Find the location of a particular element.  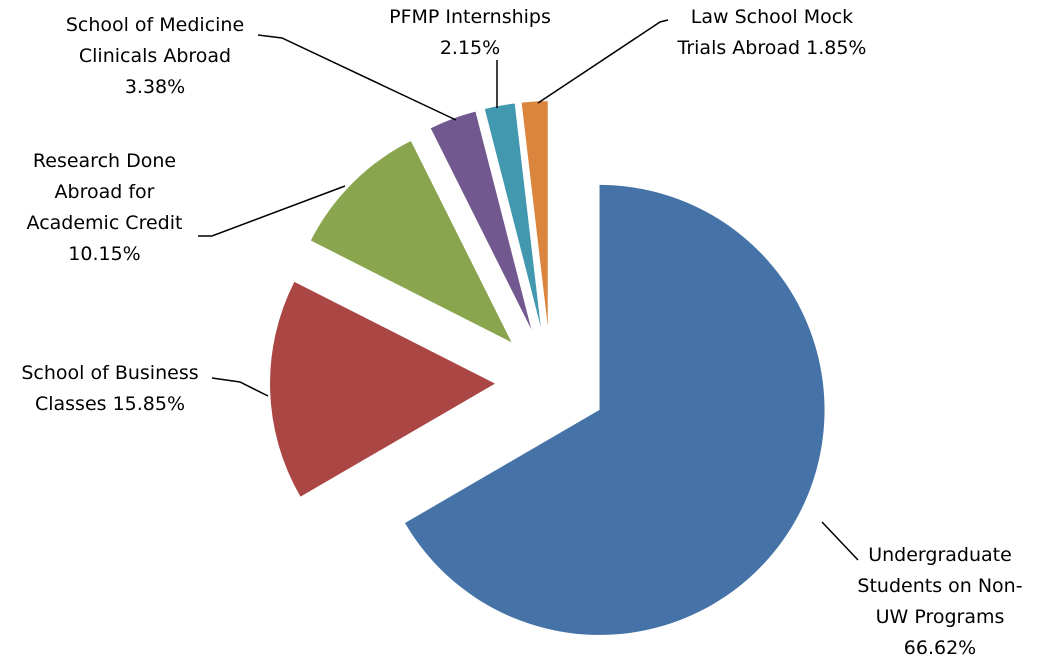

category-label: School of Business Classes is located at coordinates (110, 388).